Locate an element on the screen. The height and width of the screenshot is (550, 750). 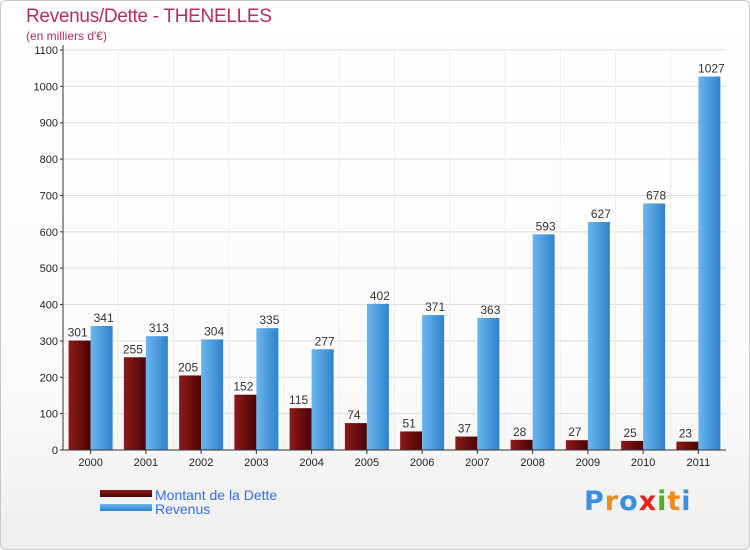
data-label-revenus-2006: 371 is located at coordinates (435, 307).